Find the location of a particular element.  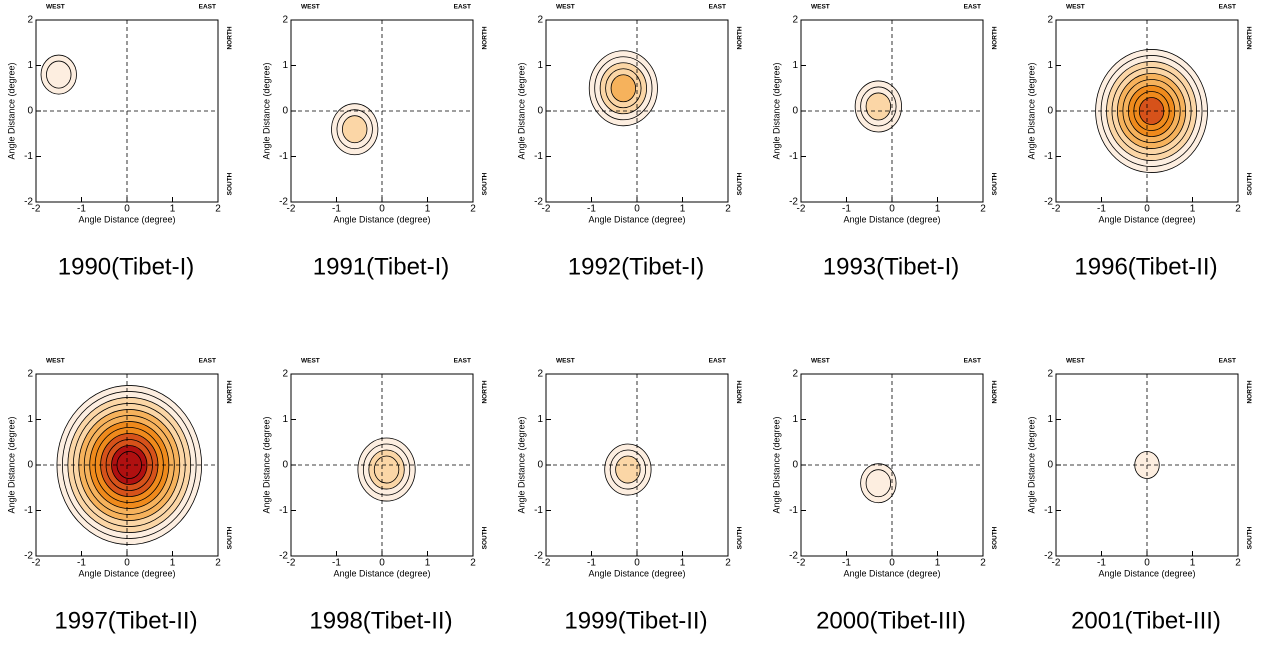

panel-caption: 1999(Tibet-II) is located at coordinates (635, 620).